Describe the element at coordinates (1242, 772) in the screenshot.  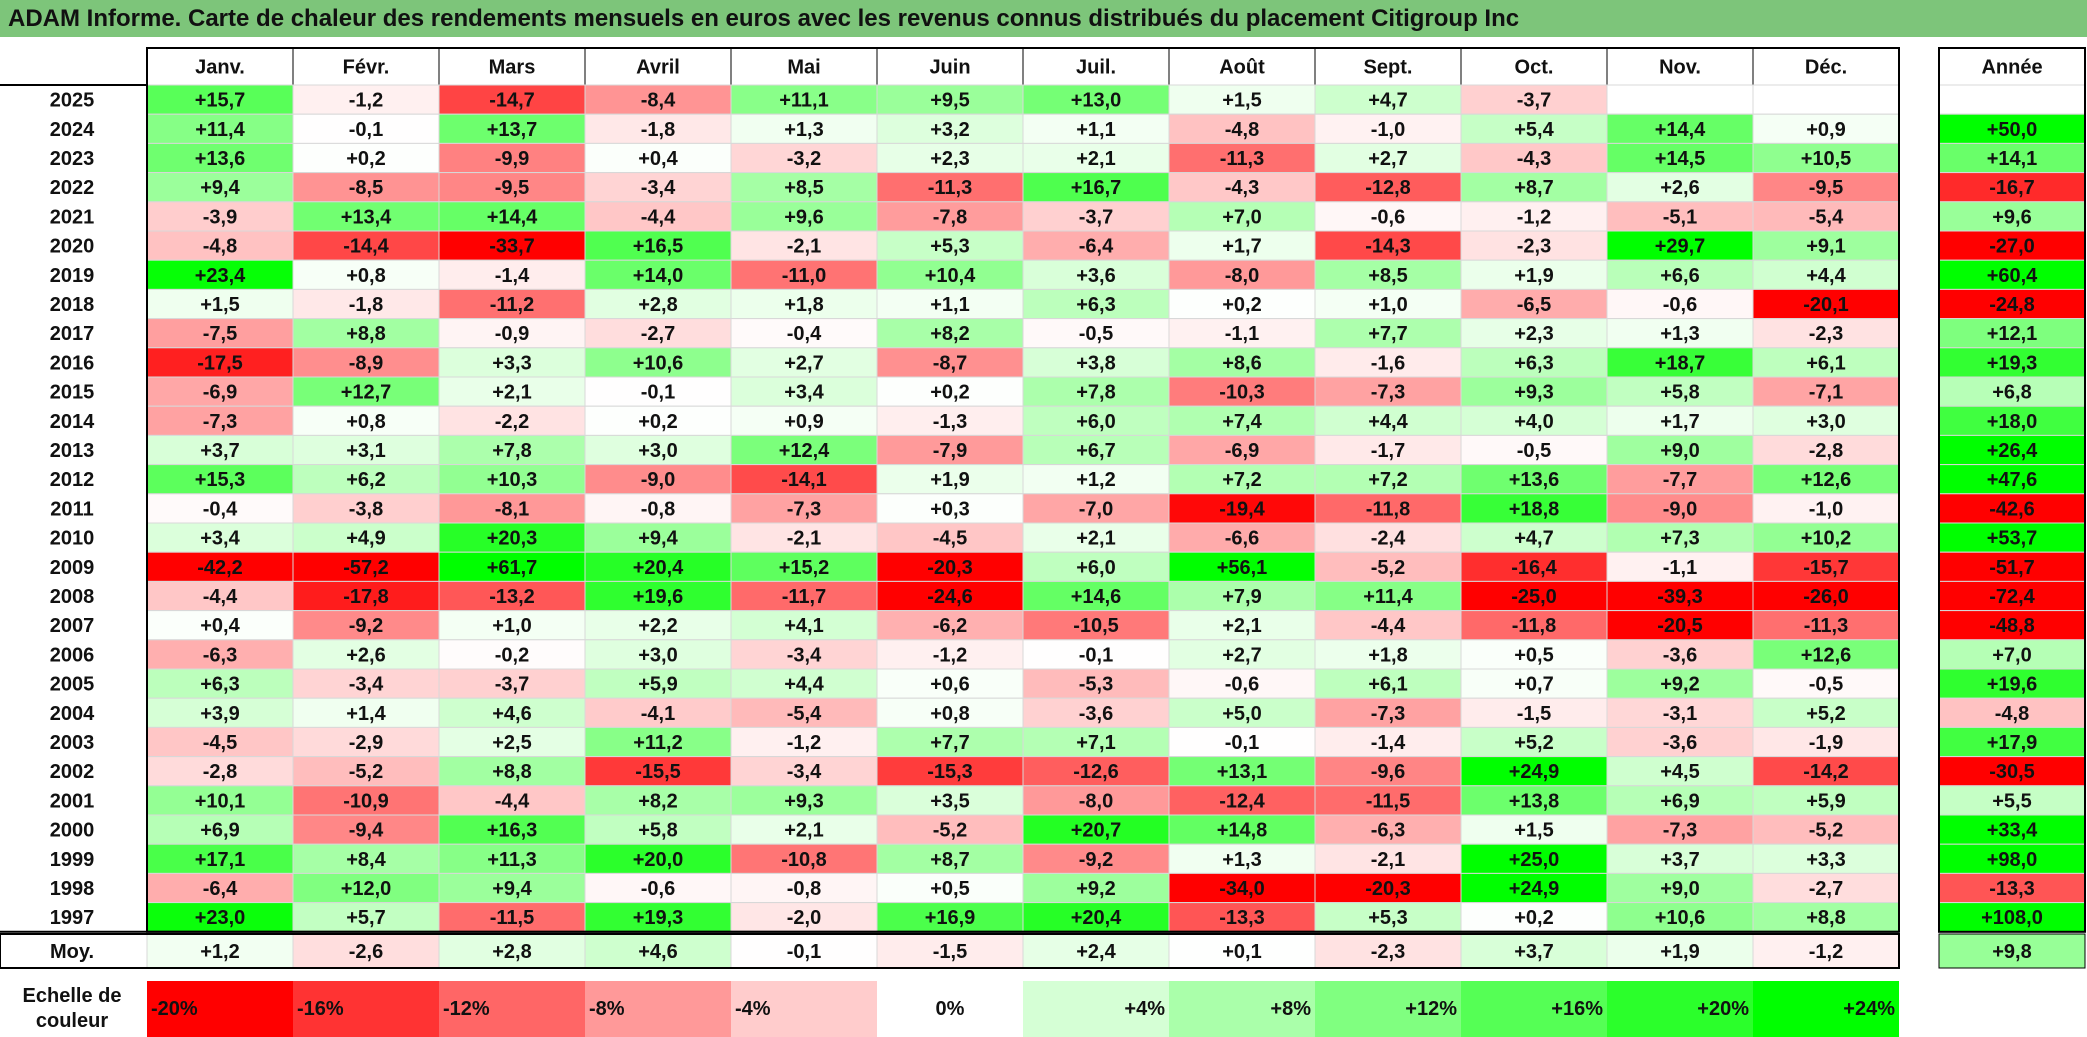
I see `cell-value-label: +13,1` at that location.